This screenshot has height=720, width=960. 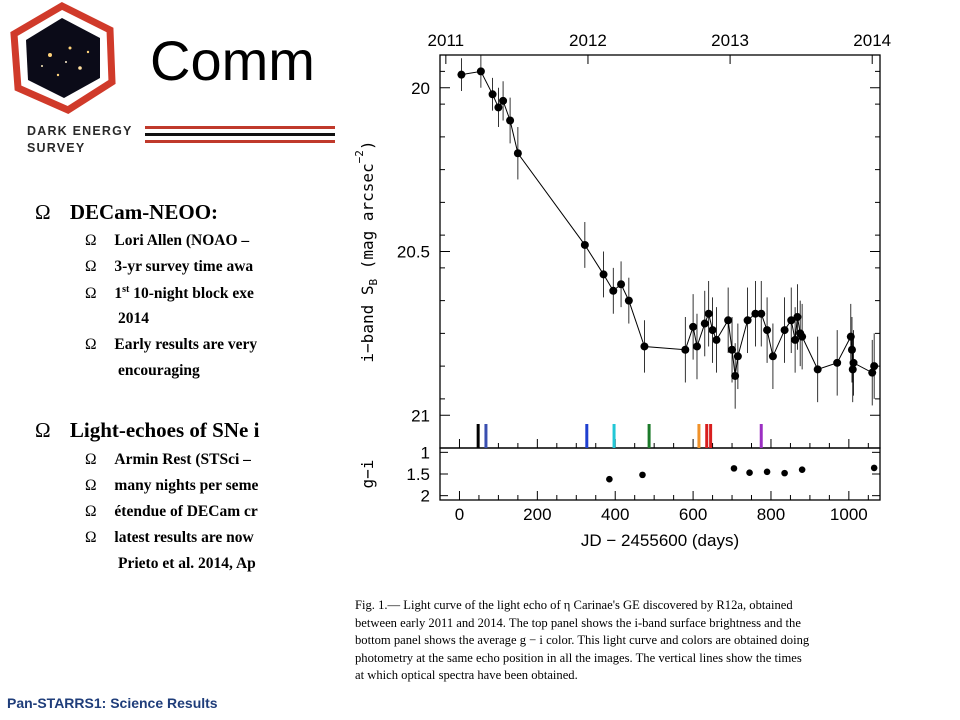 What do you see at coordinates (56, 148) in the screenshot?
I see `logo-text-line: SURVEY` at bounding box center [56, 148].